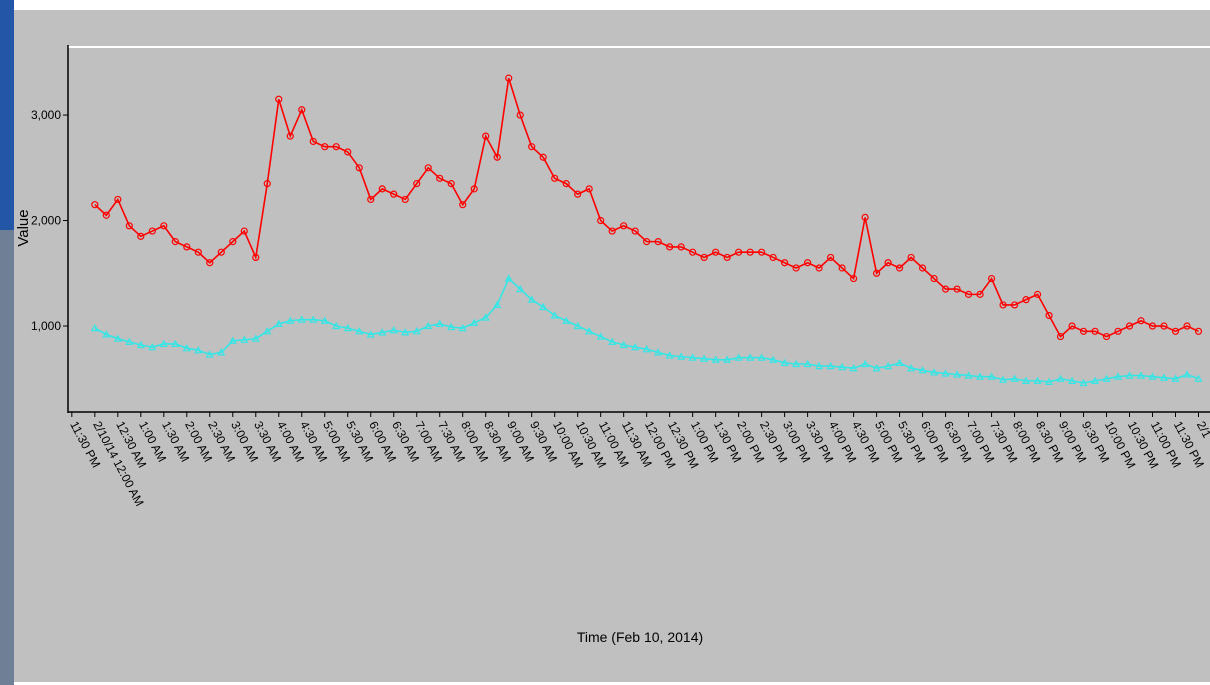 The width and height of the screenshot is (1210, 685). Describe the element at coordinates (46, 326) in the screenshot. I see `y-tick-label: 1,000` at that location.